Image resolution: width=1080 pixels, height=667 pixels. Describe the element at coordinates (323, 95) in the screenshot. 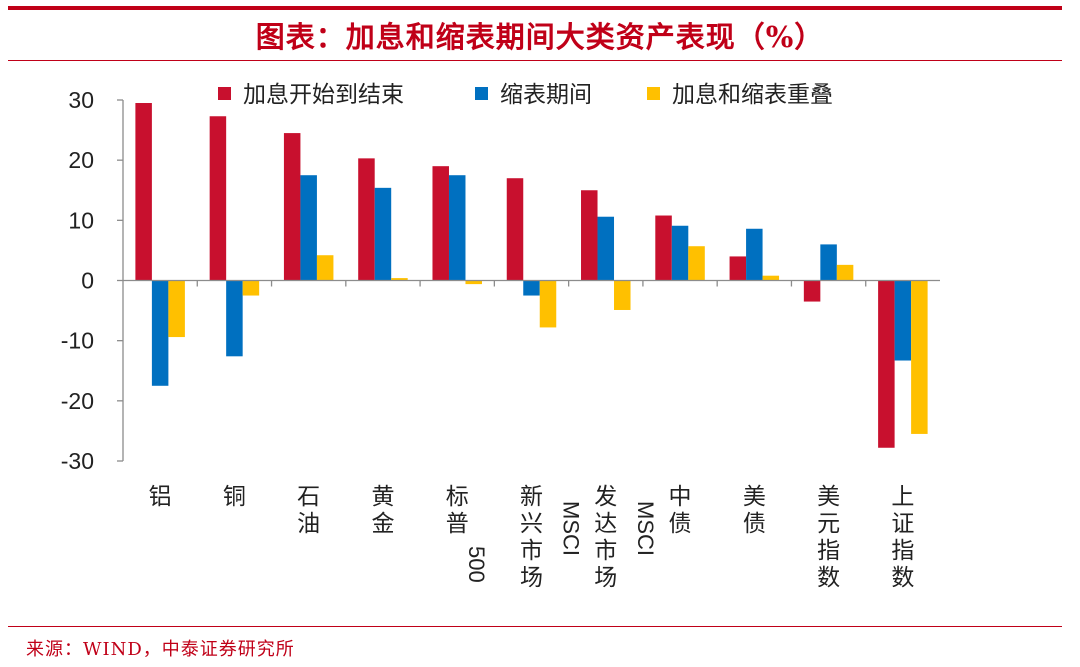

I see `legend-label-1: 加息开始到结束` at that location.